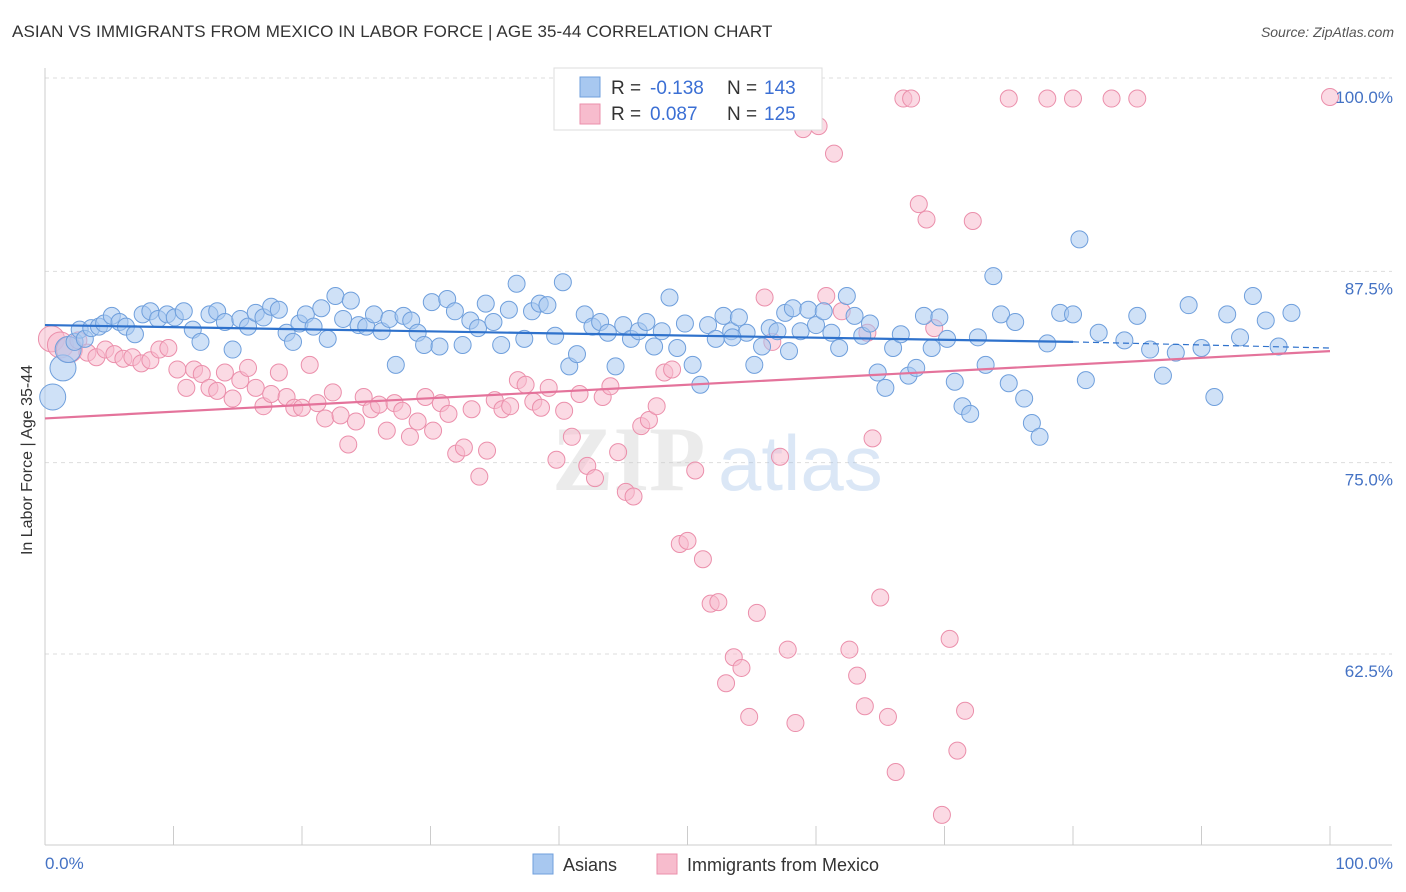  What do you see at coordinates (1369, 288) in the screenshot?
I see `y-tick-label: 87.5%` at bounding box center [1369, 288].